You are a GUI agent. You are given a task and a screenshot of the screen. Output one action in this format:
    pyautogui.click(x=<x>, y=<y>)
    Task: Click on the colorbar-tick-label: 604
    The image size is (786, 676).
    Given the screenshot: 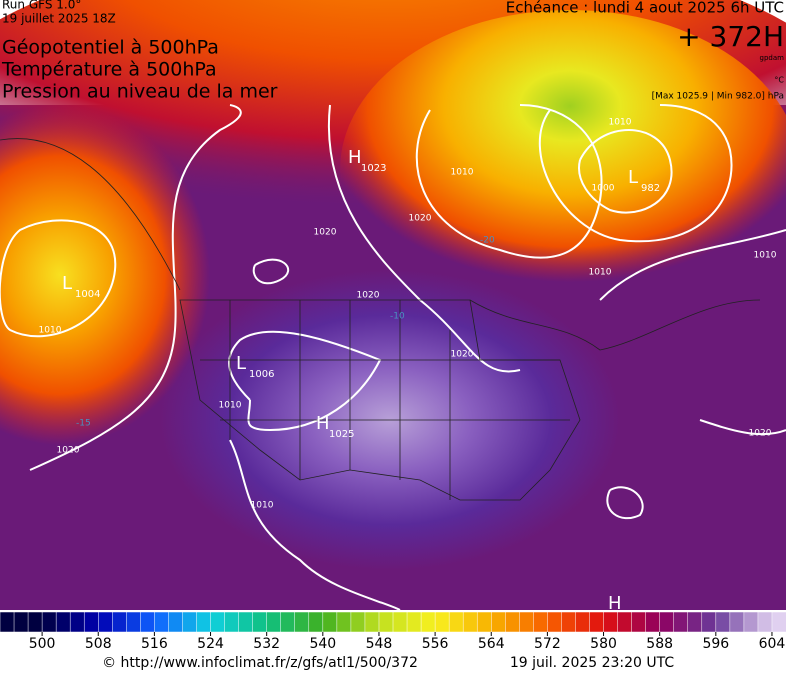 What is the action you would take?
    pyautogui.click(x=772, y=644)
    